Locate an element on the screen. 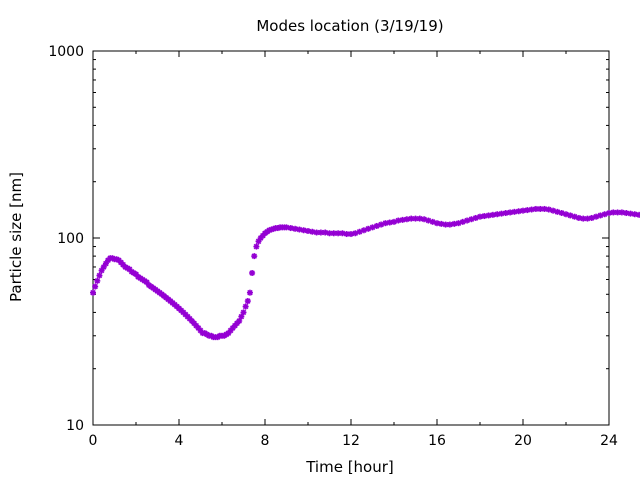  y-tick-label: 10 is located at coordinates (75, 426).